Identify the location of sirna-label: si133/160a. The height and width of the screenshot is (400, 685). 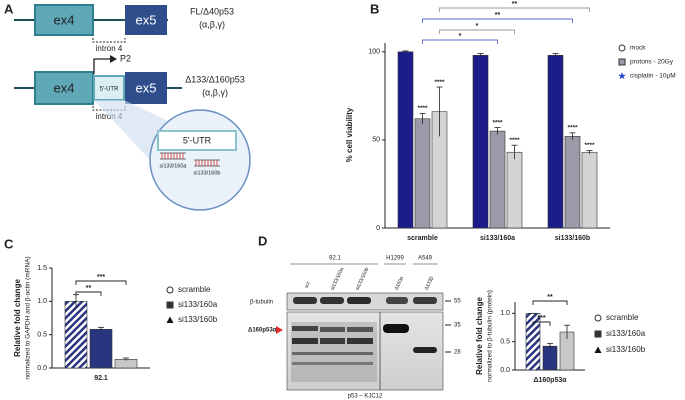
(174, 166).